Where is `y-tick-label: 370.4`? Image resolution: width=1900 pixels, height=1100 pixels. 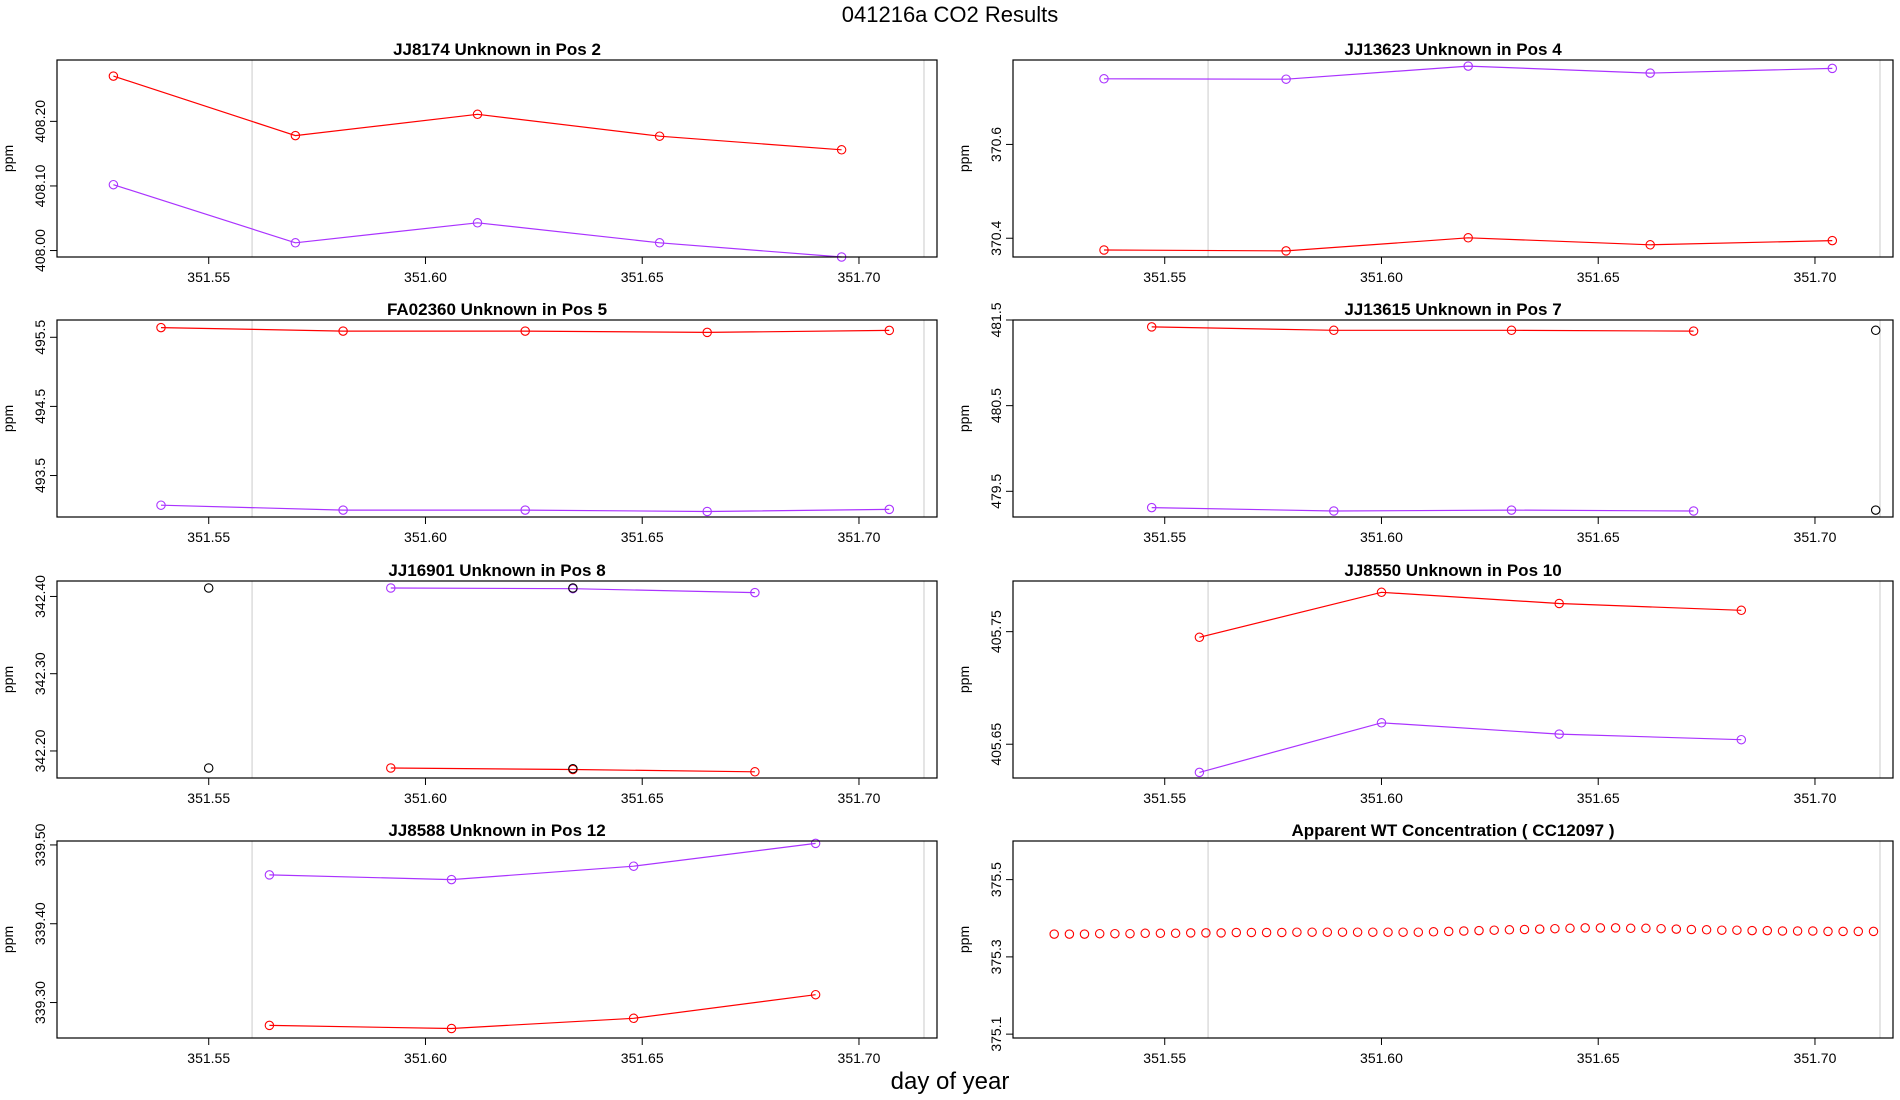
y-tick-label: 370.4 is located at coordinates (996, 238).